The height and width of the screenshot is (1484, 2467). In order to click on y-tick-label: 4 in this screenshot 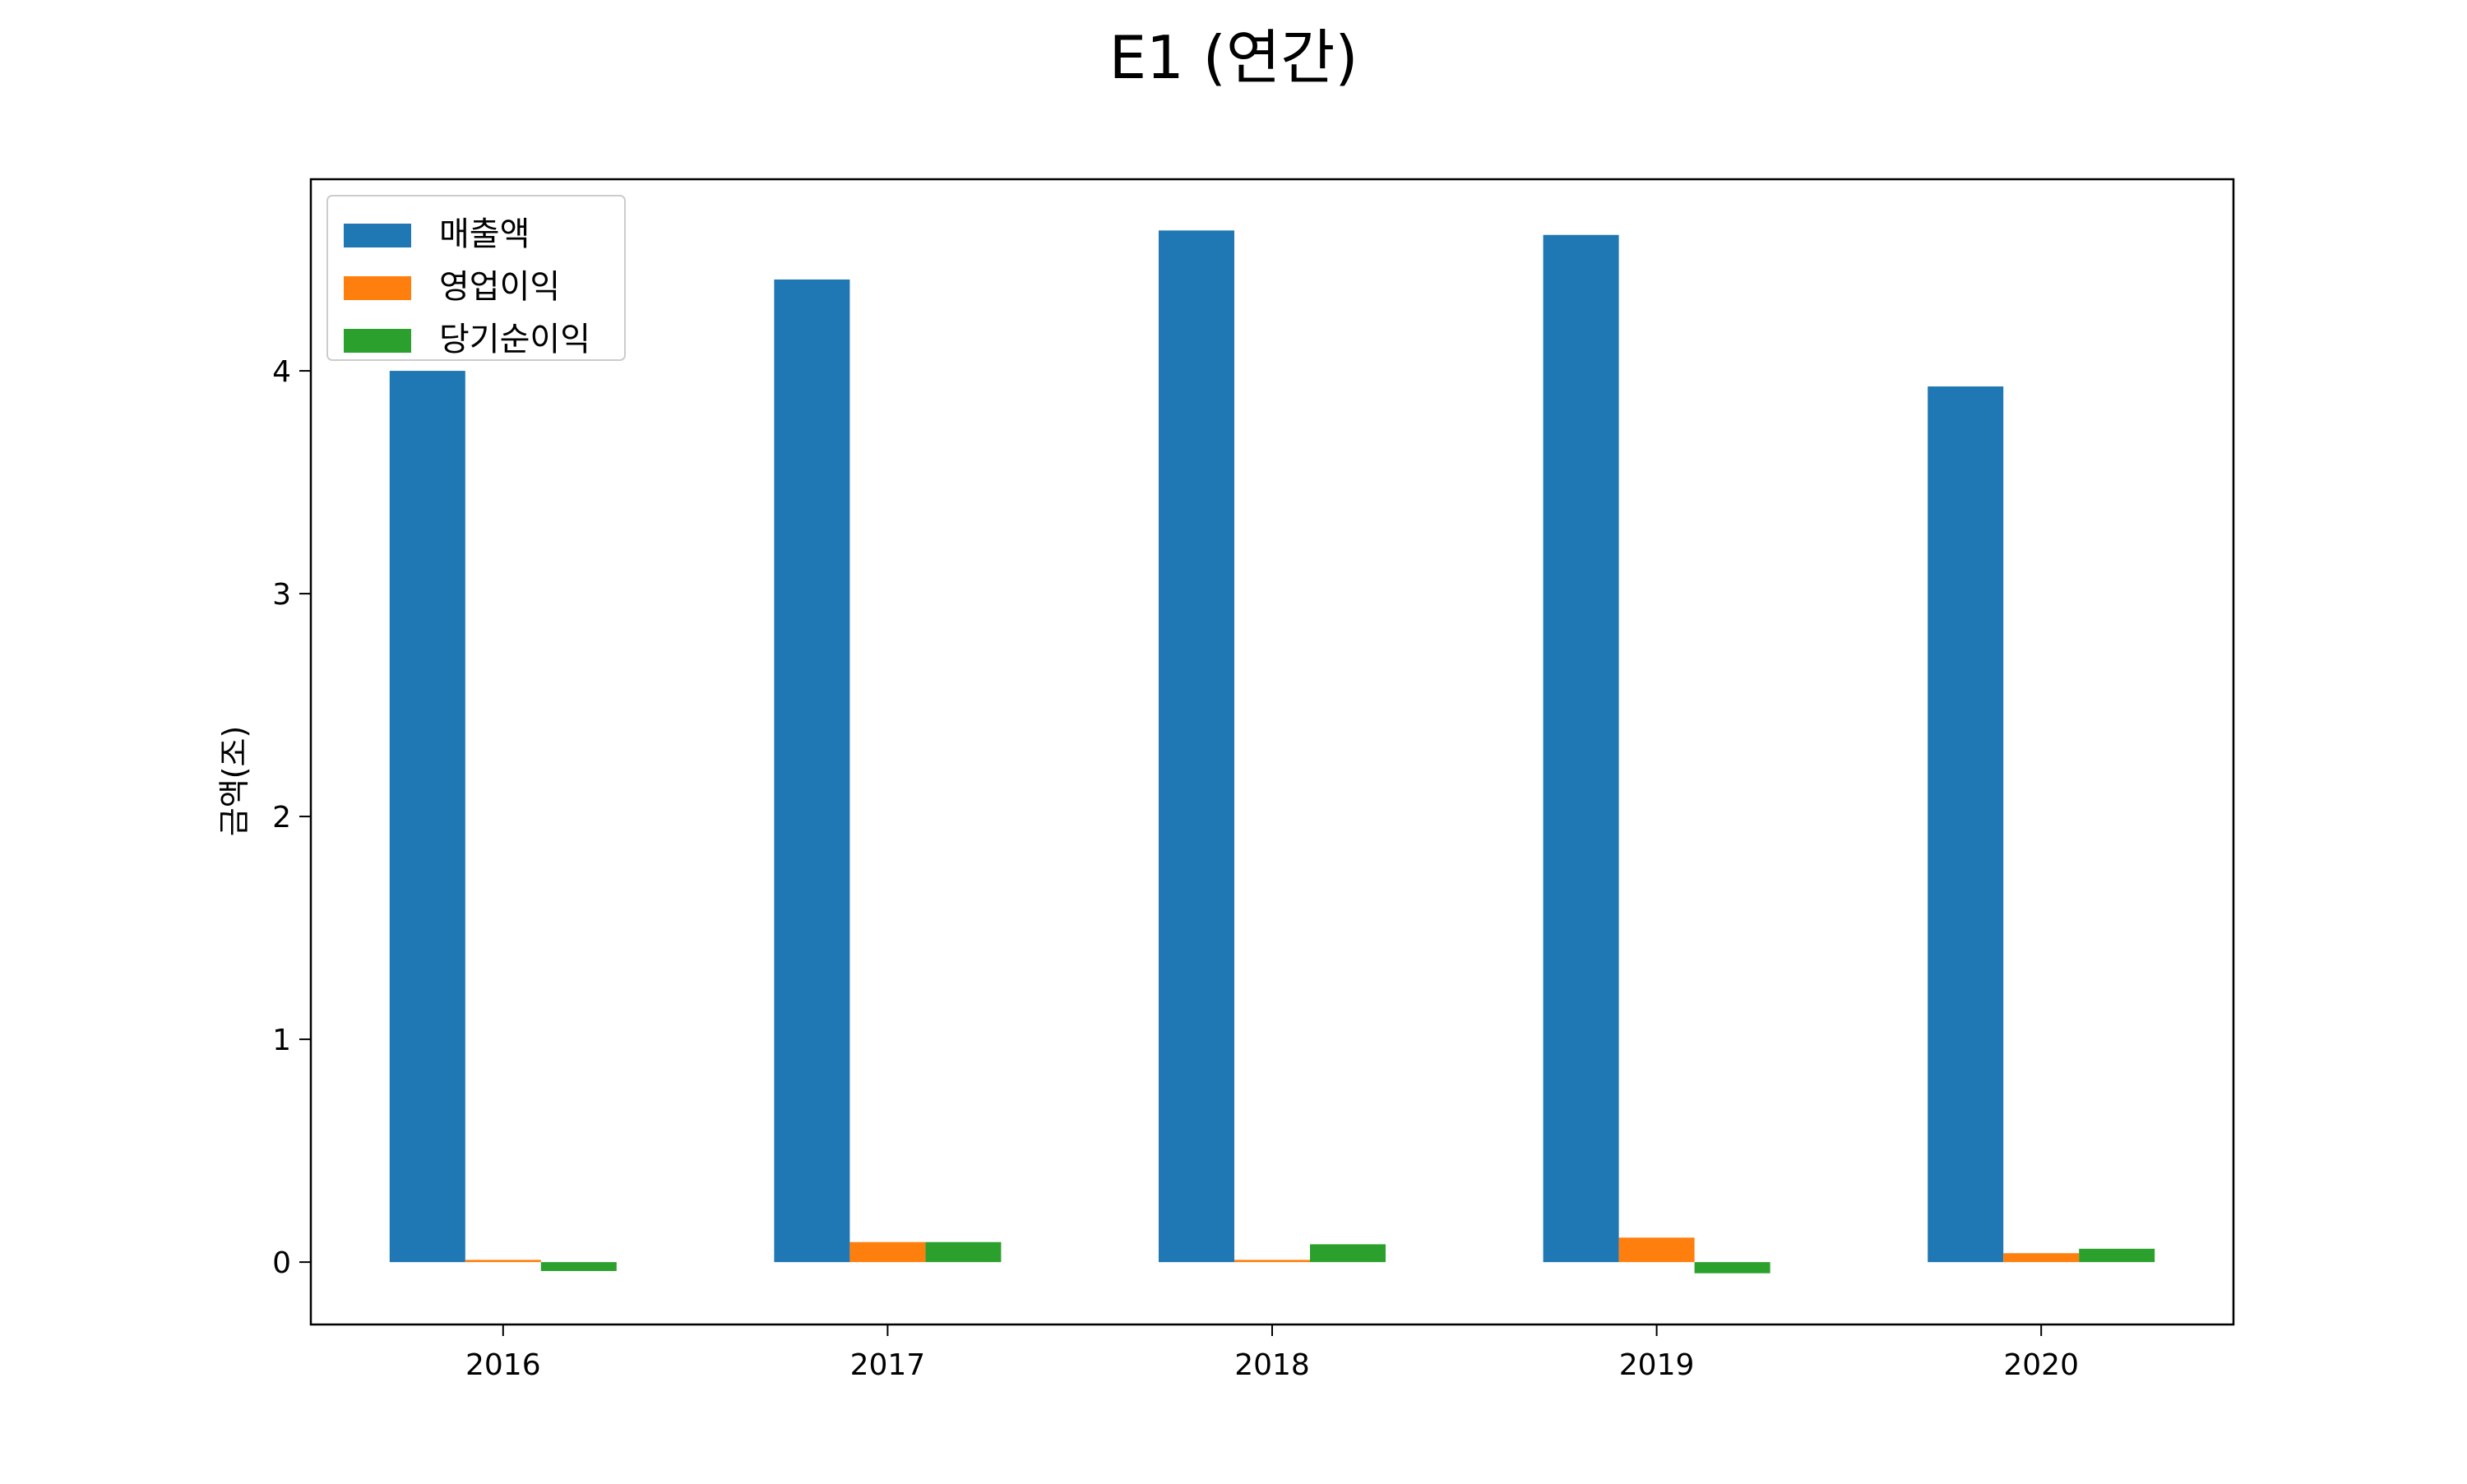, I will do `click(282, 372)`.